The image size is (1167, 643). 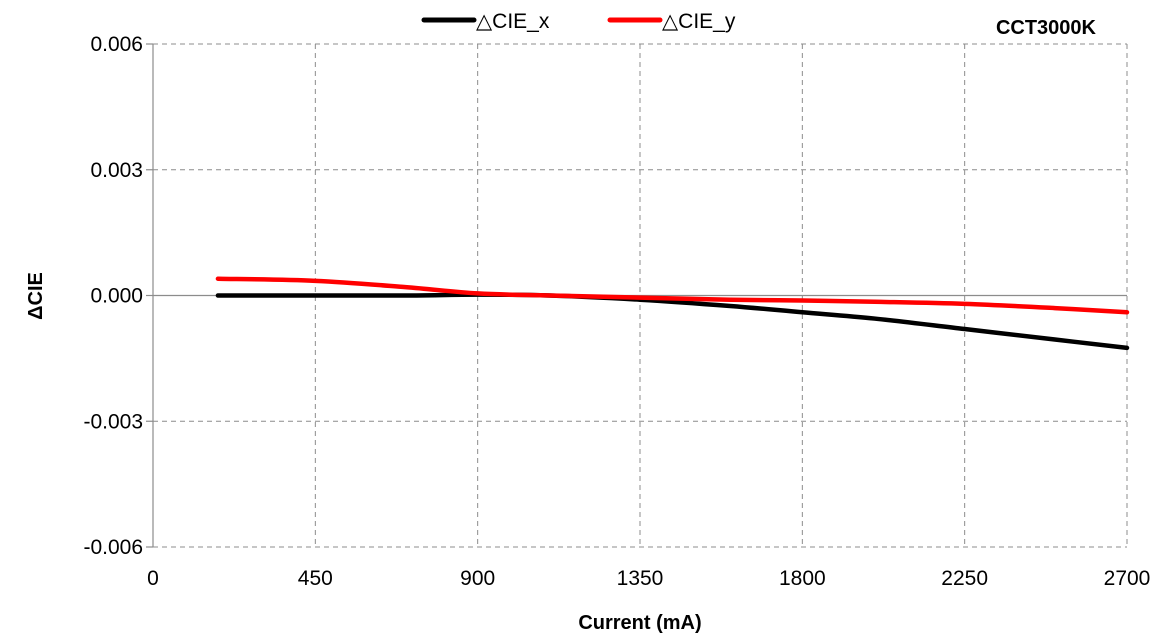 What do you see at coordinates (153, 578) in the screenshot?
I see `x-tick-label: 0` at bounding box center [153, 578].